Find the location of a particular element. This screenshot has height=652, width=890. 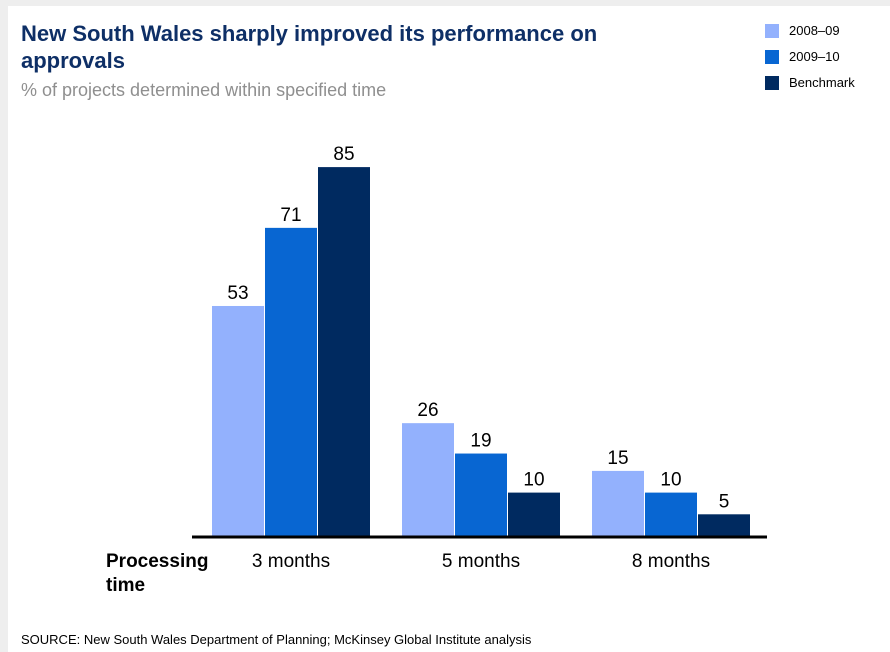

bar-2009-10-3-months is located at coordinates (291, 382).